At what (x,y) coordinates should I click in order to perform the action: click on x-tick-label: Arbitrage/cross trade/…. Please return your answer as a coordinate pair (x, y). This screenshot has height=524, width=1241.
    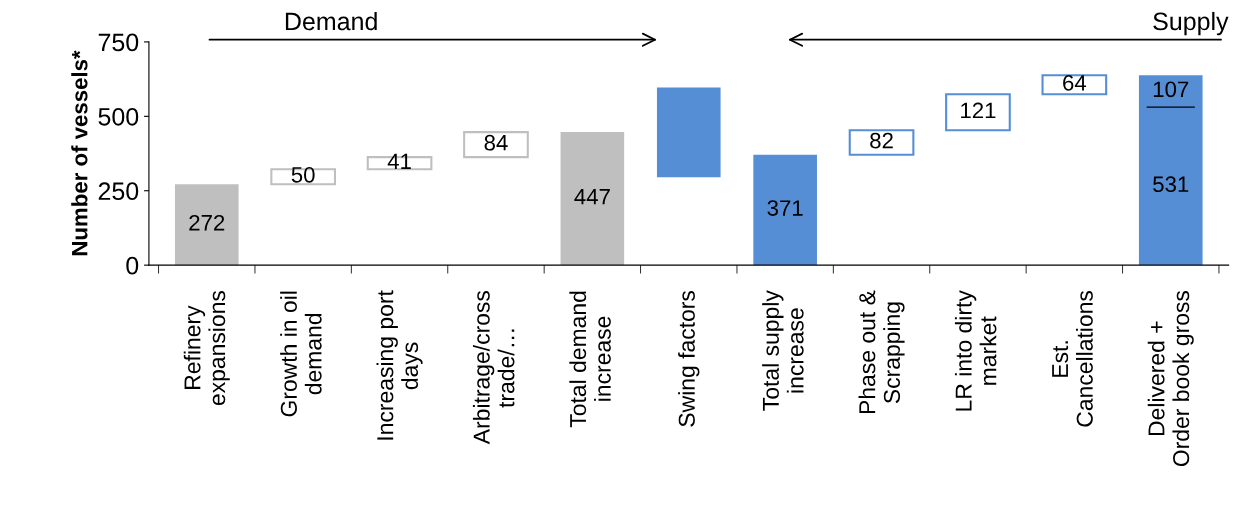
    Looking at the image, I should click on (493, 367).